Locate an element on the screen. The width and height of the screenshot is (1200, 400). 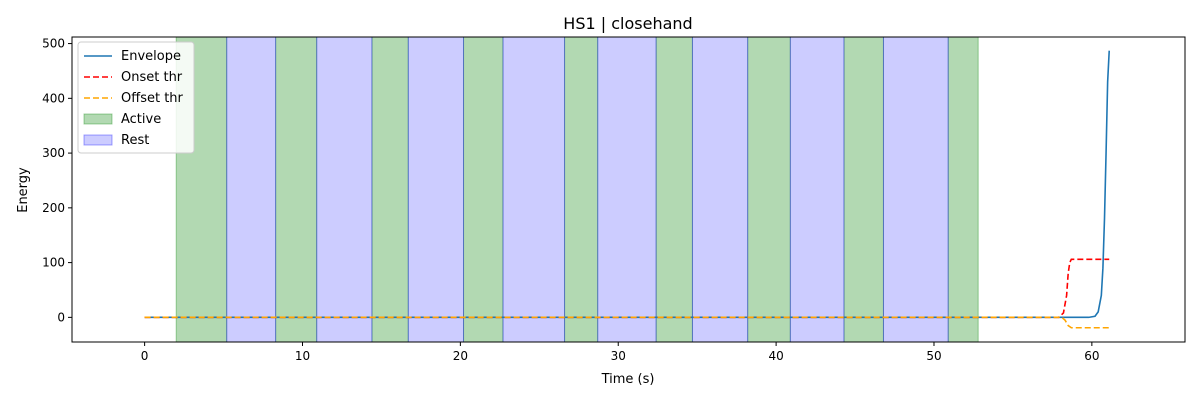
y-tick-label: 0 is located at coordinates (61, 317).